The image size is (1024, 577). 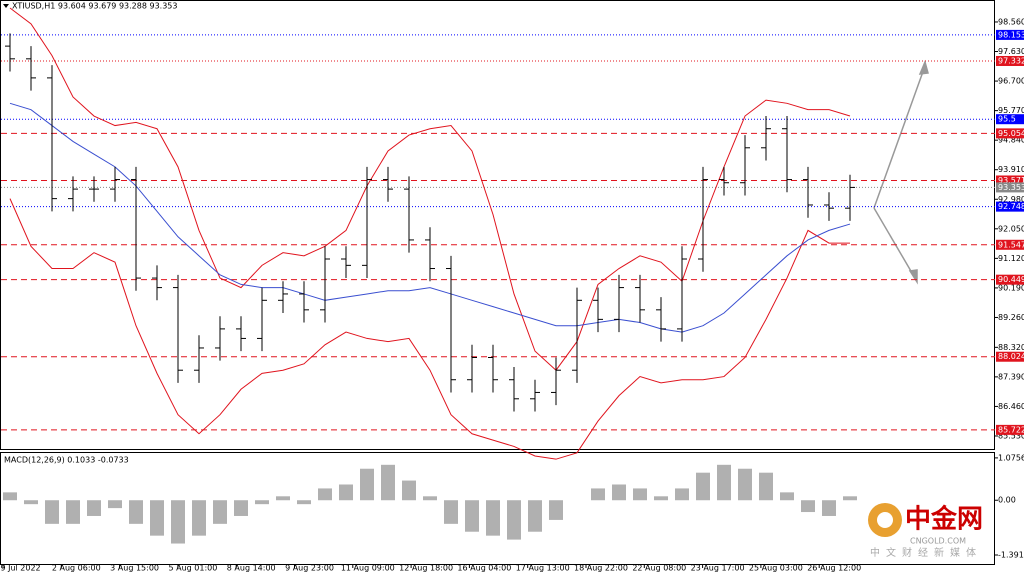 I want to click on chart-title: XTIUSD,H1 93.604 93.679 93.288 93.353, so click(x=94, y=6).